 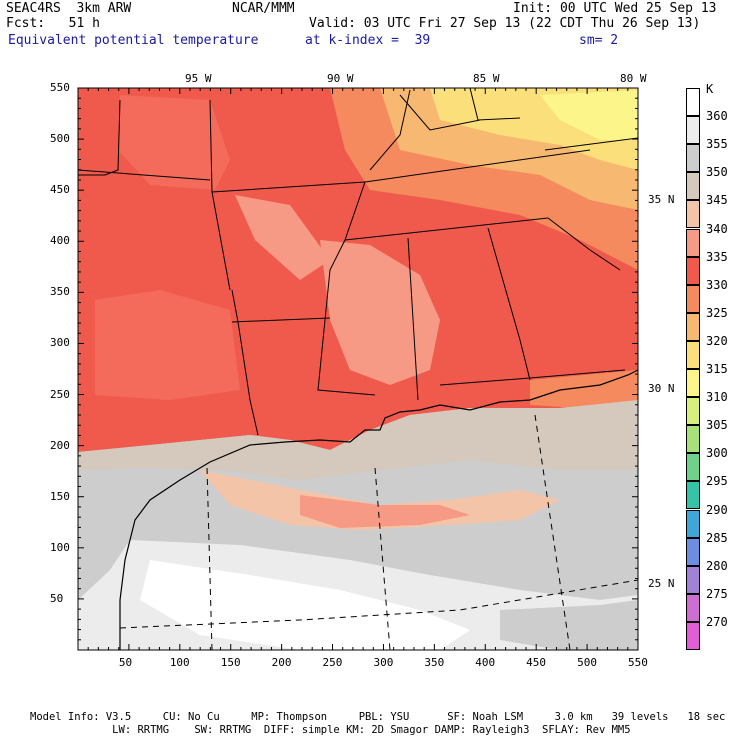 What do you see at coordinates (661, 583) in the screenshot?
I see `lat-label-25n: 25 N` at bounding box center [661, 583].